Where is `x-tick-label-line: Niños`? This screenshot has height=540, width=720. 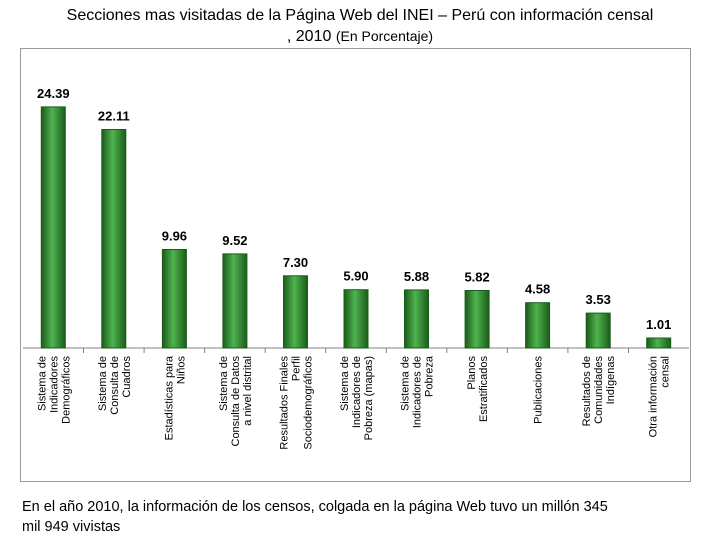
x-tick-label-line: Niños is located at coordinates (181, 370).